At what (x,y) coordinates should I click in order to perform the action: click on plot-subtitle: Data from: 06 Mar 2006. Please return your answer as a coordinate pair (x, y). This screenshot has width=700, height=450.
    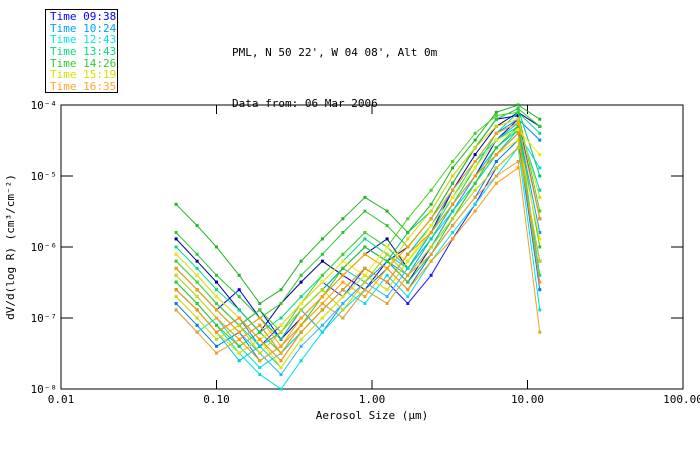
    Looking at the image, I should click on (305, 103).